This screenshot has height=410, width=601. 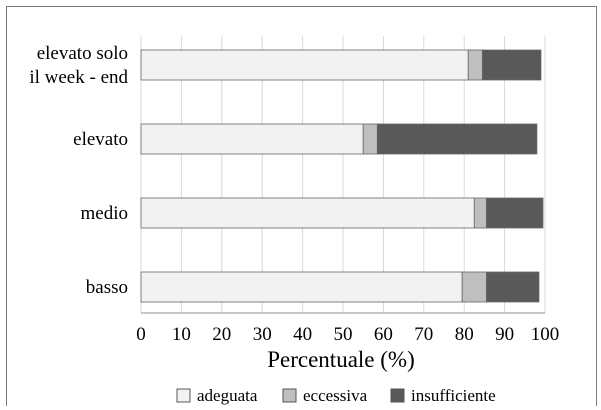 I want to click on x-tick-label: 70, so click(x=423, y=334).